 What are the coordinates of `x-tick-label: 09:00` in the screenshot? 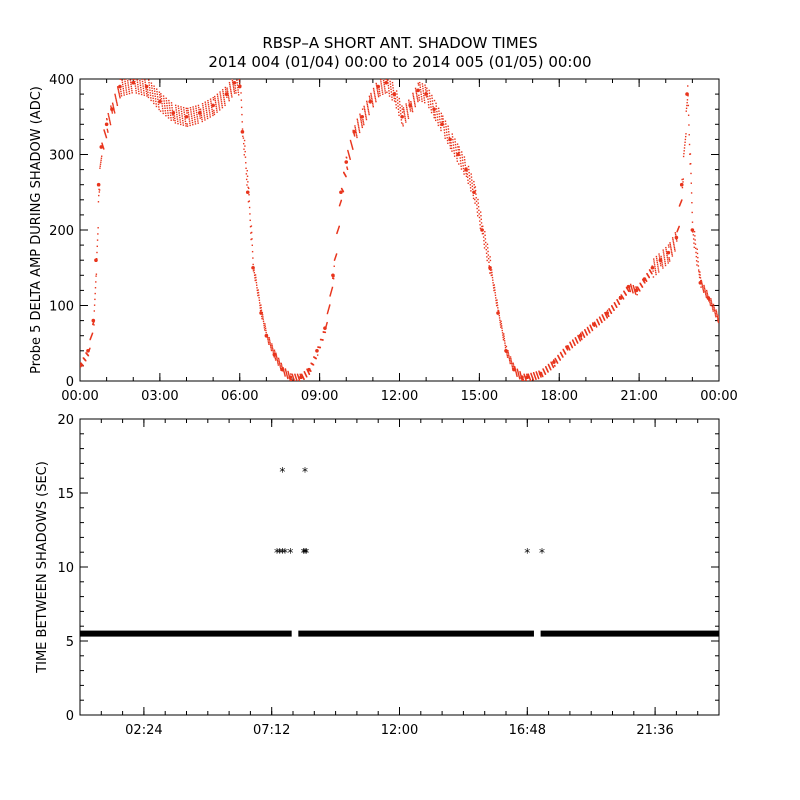 It's located at (319, 396).